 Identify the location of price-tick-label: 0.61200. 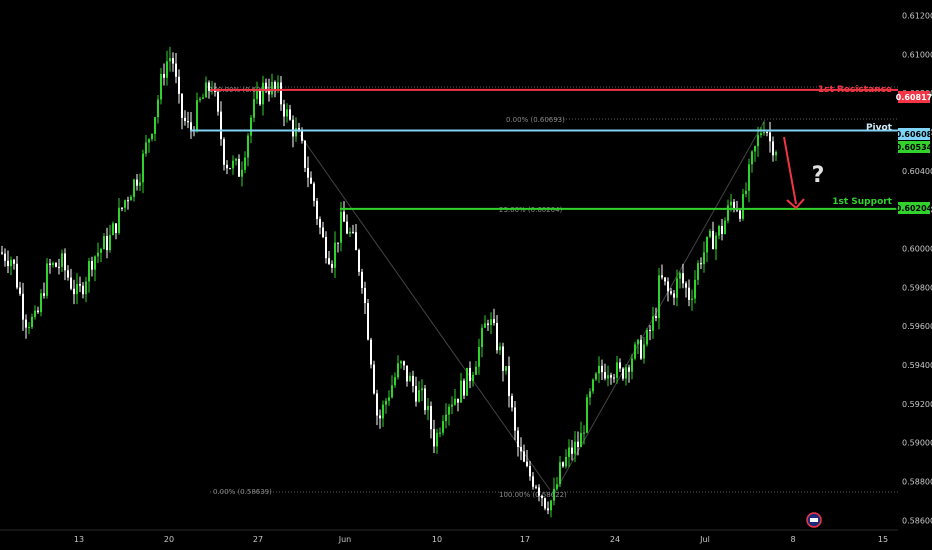
(917, 16).